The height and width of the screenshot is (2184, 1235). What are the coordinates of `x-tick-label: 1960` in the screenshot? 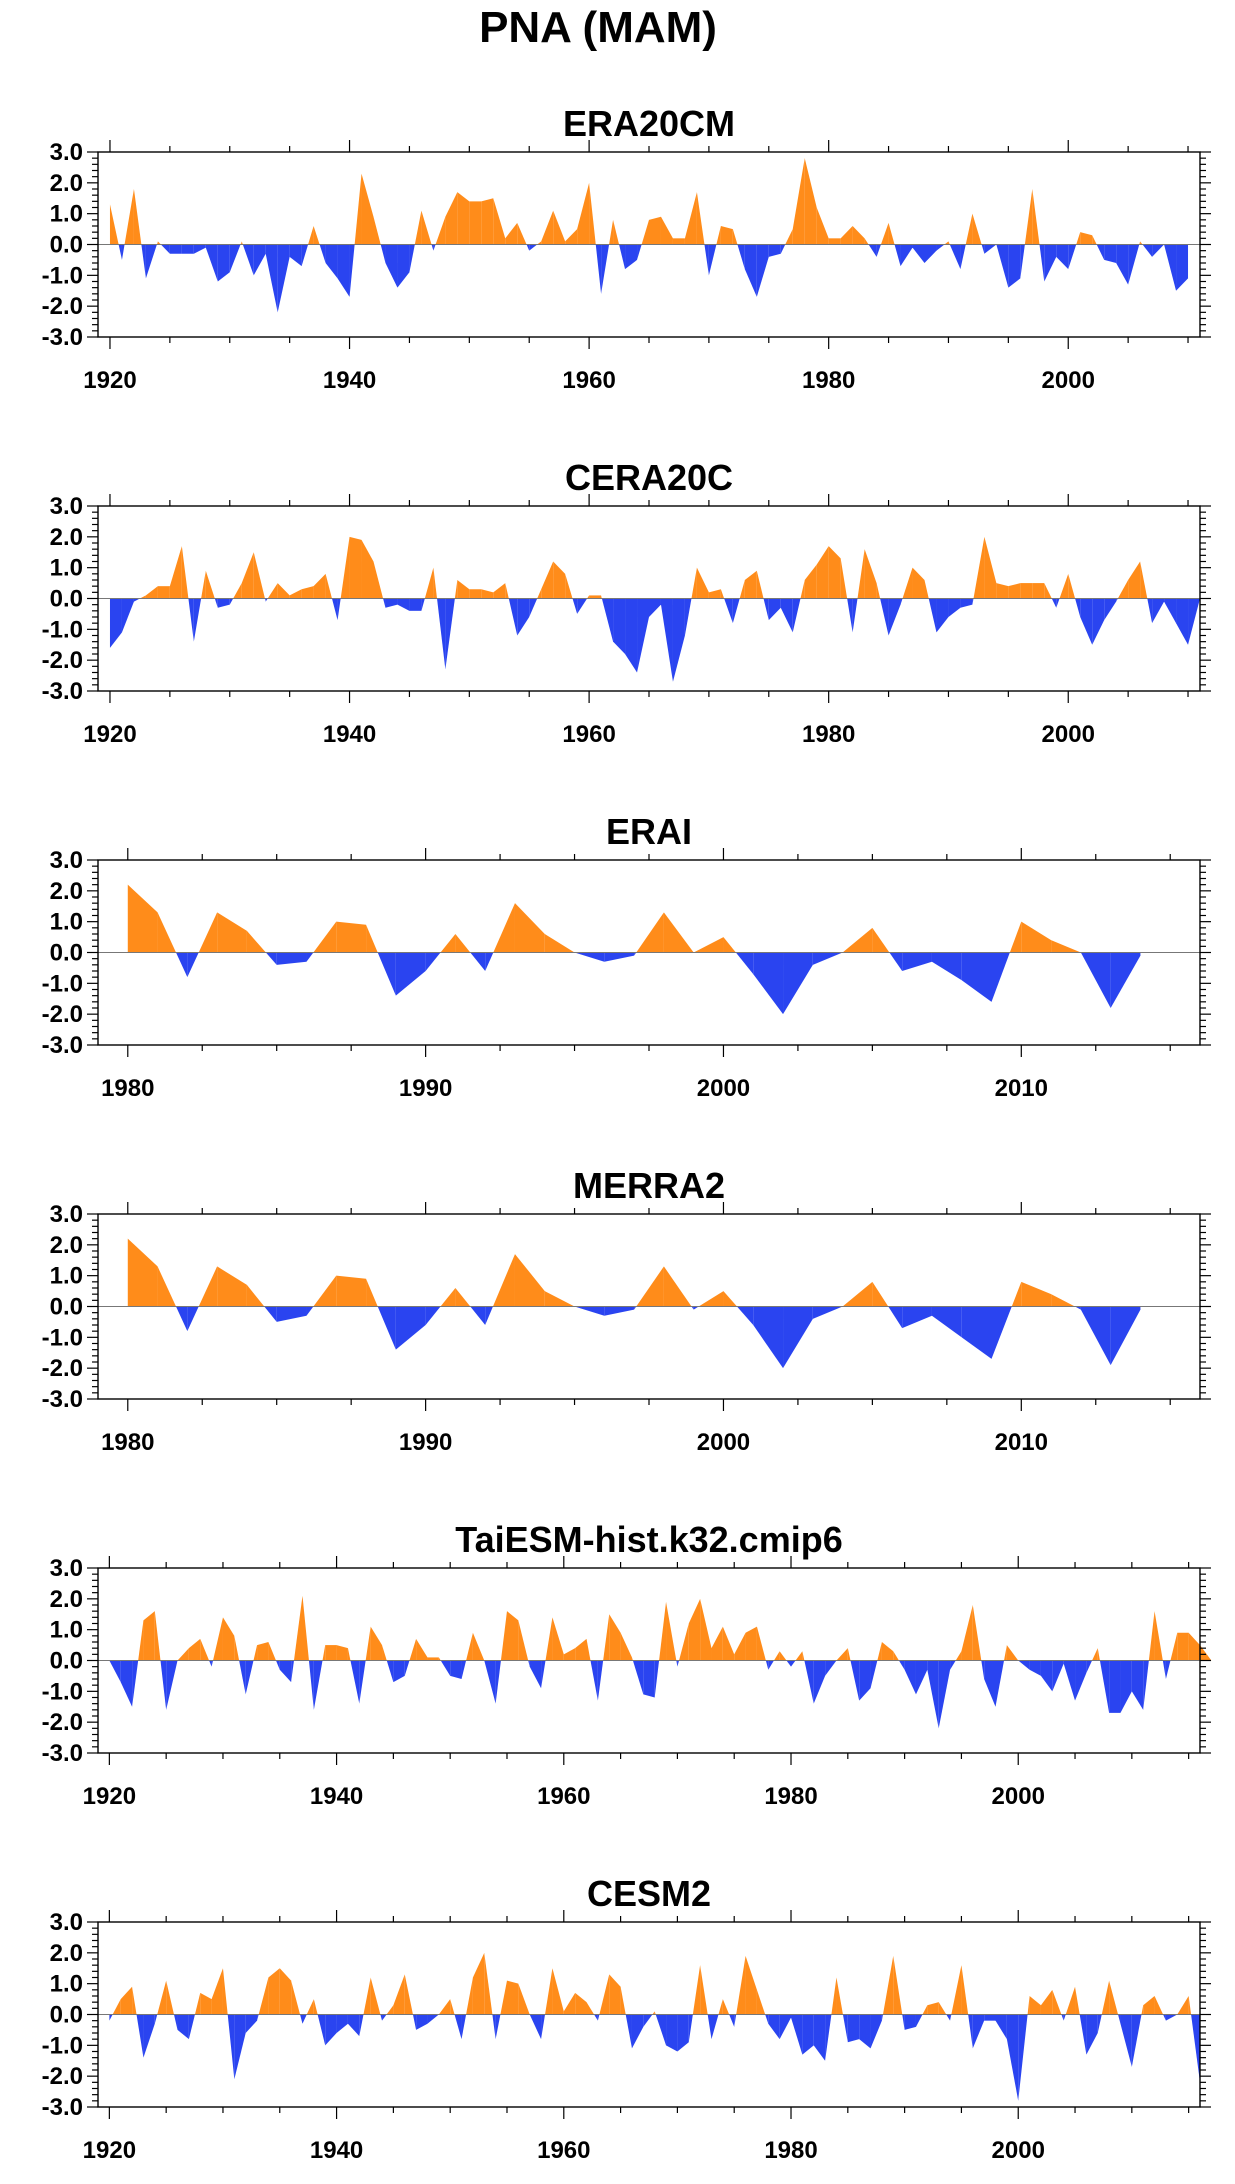 It's located at (563, 1796).